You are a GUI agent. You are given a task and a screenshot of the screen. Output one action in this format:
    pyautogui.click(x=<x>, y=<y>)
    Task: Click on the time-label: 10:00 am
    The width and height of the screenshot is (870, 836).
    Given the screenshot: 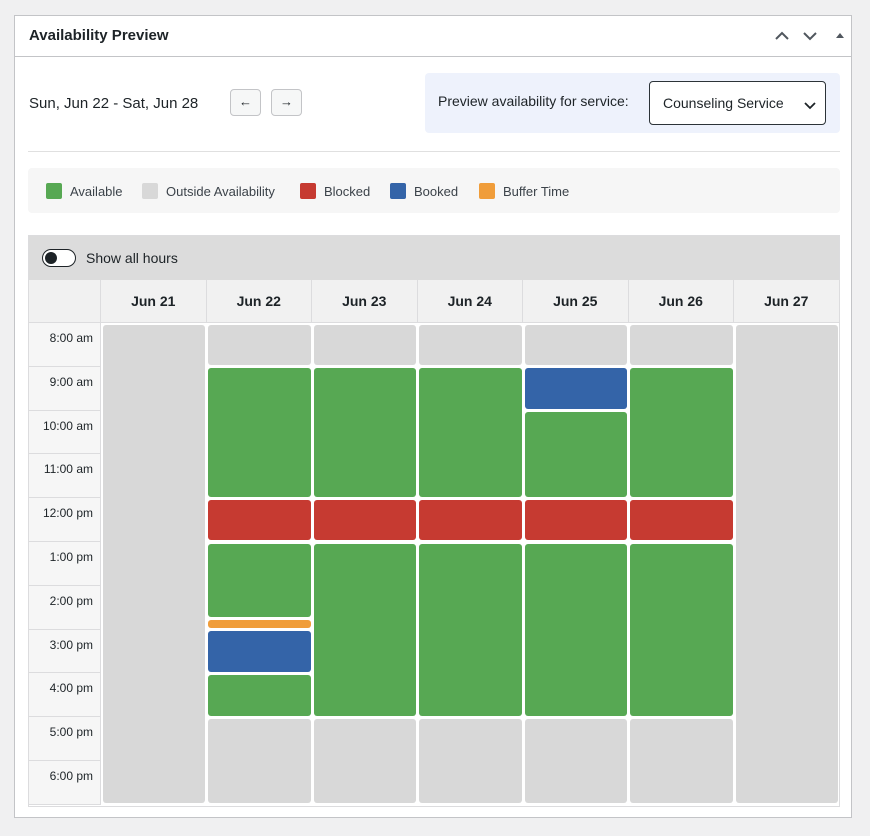 What is the action you would take?
    pyautogui.click(x=65, y=432)
    